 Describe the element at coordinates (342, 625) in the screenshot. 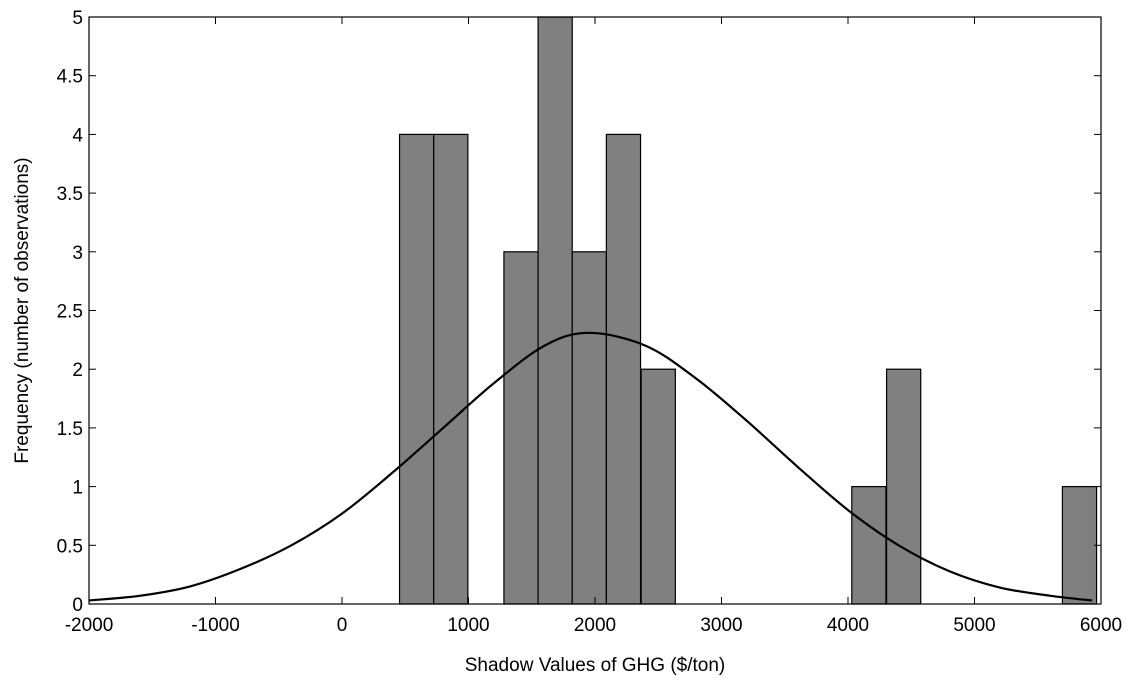

I see `x-tick-label: 0` at that location.